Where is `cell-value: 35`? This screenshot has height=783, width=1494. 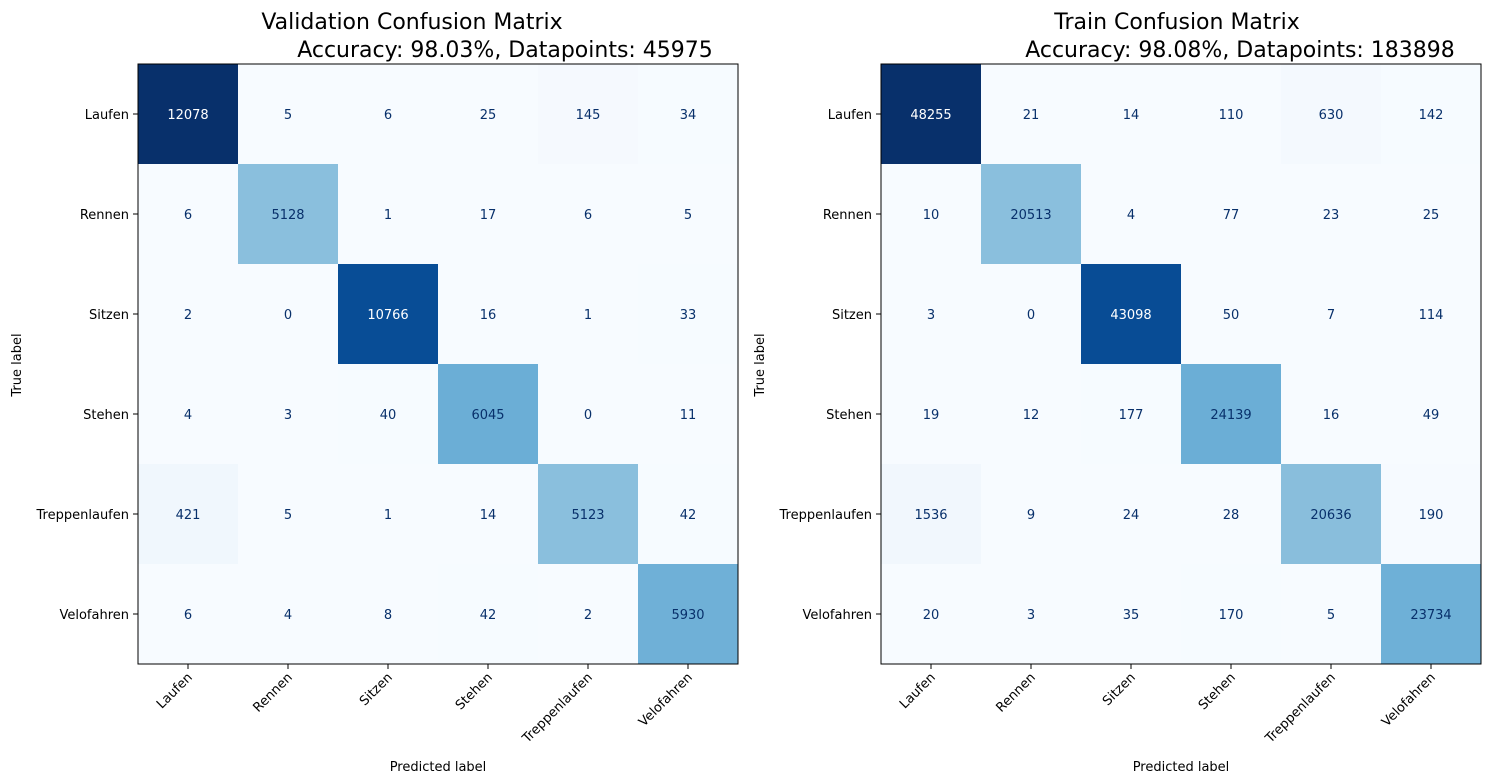
cell-value: 35 is located at coordinates (1131, 615).